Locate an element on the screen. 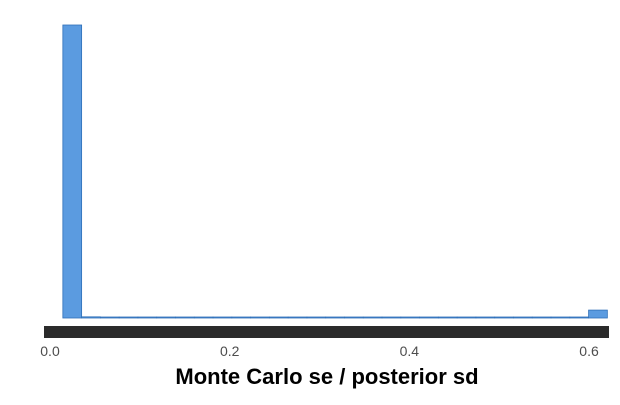 This screenshot has height=405, width=620. x-tick-label: 0.6 is located at coordinates (589, 351).